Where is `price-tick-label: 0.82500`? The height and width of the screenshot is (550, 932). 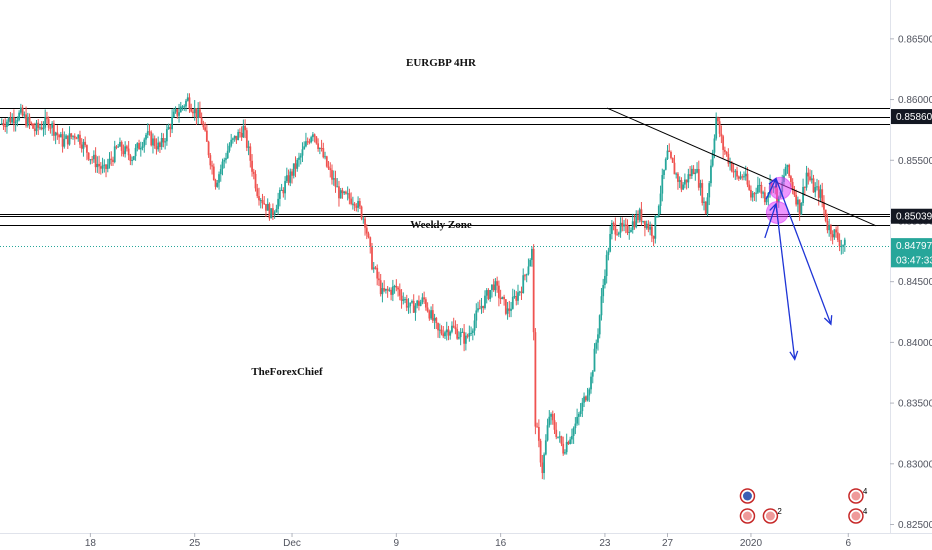
price-tick-label: 0.82500 is located at coordinates (915, 525).